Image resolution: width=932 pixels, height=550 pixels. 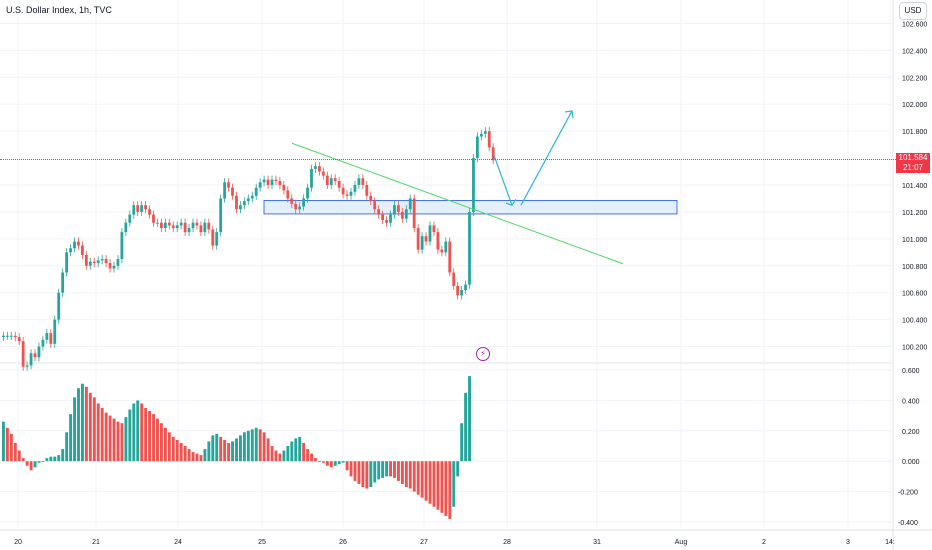 What do you see at coordinates (914, 294) in the screenshot?
I see `price-tick-label: 100.600` at bounding box center [914, 294].